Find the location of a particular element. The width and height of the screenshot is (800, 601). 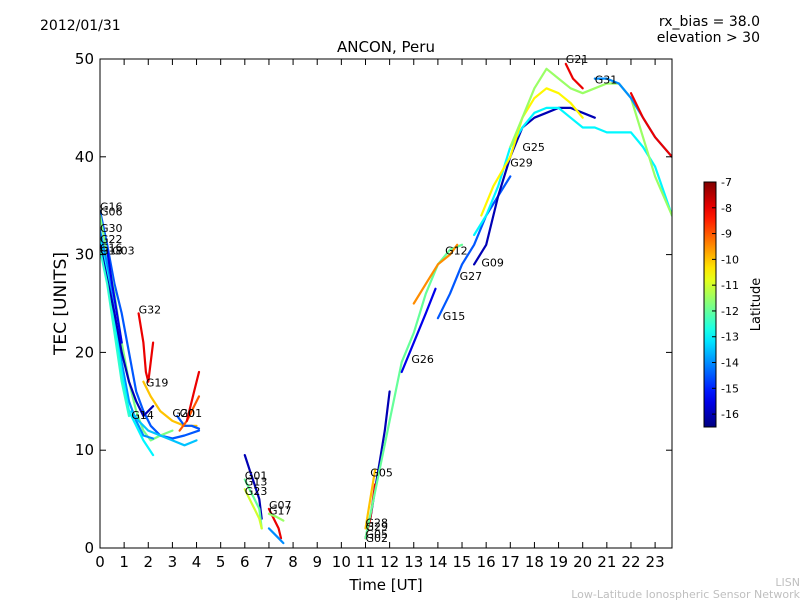

x-tick-label: 19 is located at coordinates (558, 562).